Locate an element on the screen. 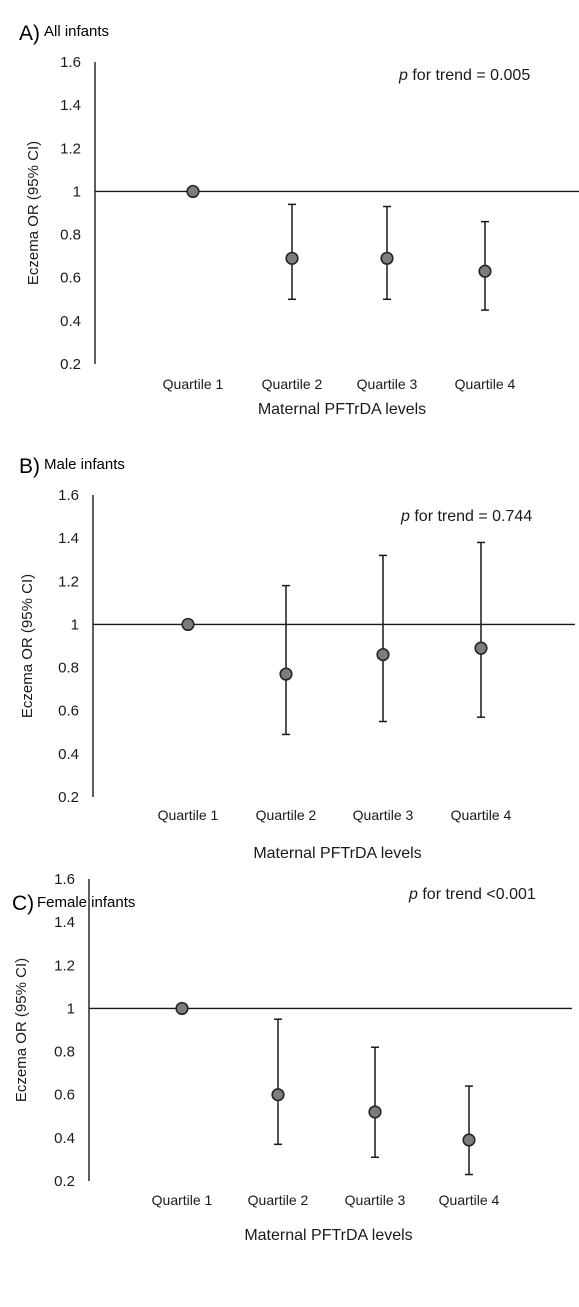 Image resolution: width=579 pixels, height=1307 pixels. trend-annotation: p for trend <0.001 is located at coordinates (472, 894).